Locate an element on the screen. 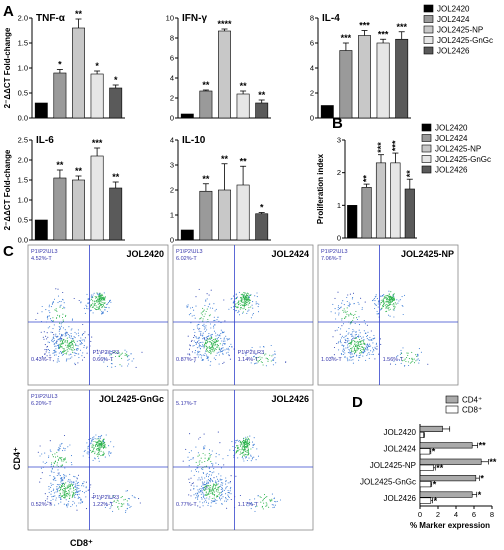 The image size is (504, 550). bar is located at coordinates (78, 210).